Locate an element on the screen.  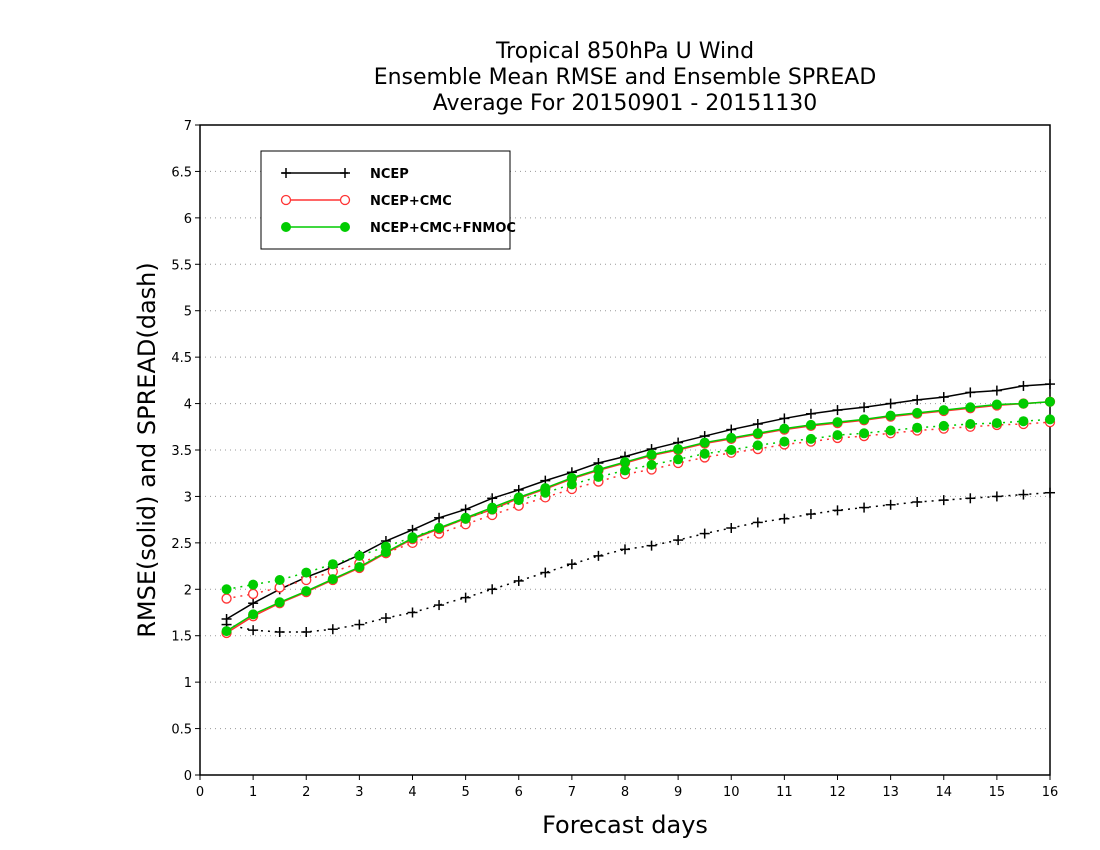
y-tick-label: 3 is located at coordinates (188, 497).